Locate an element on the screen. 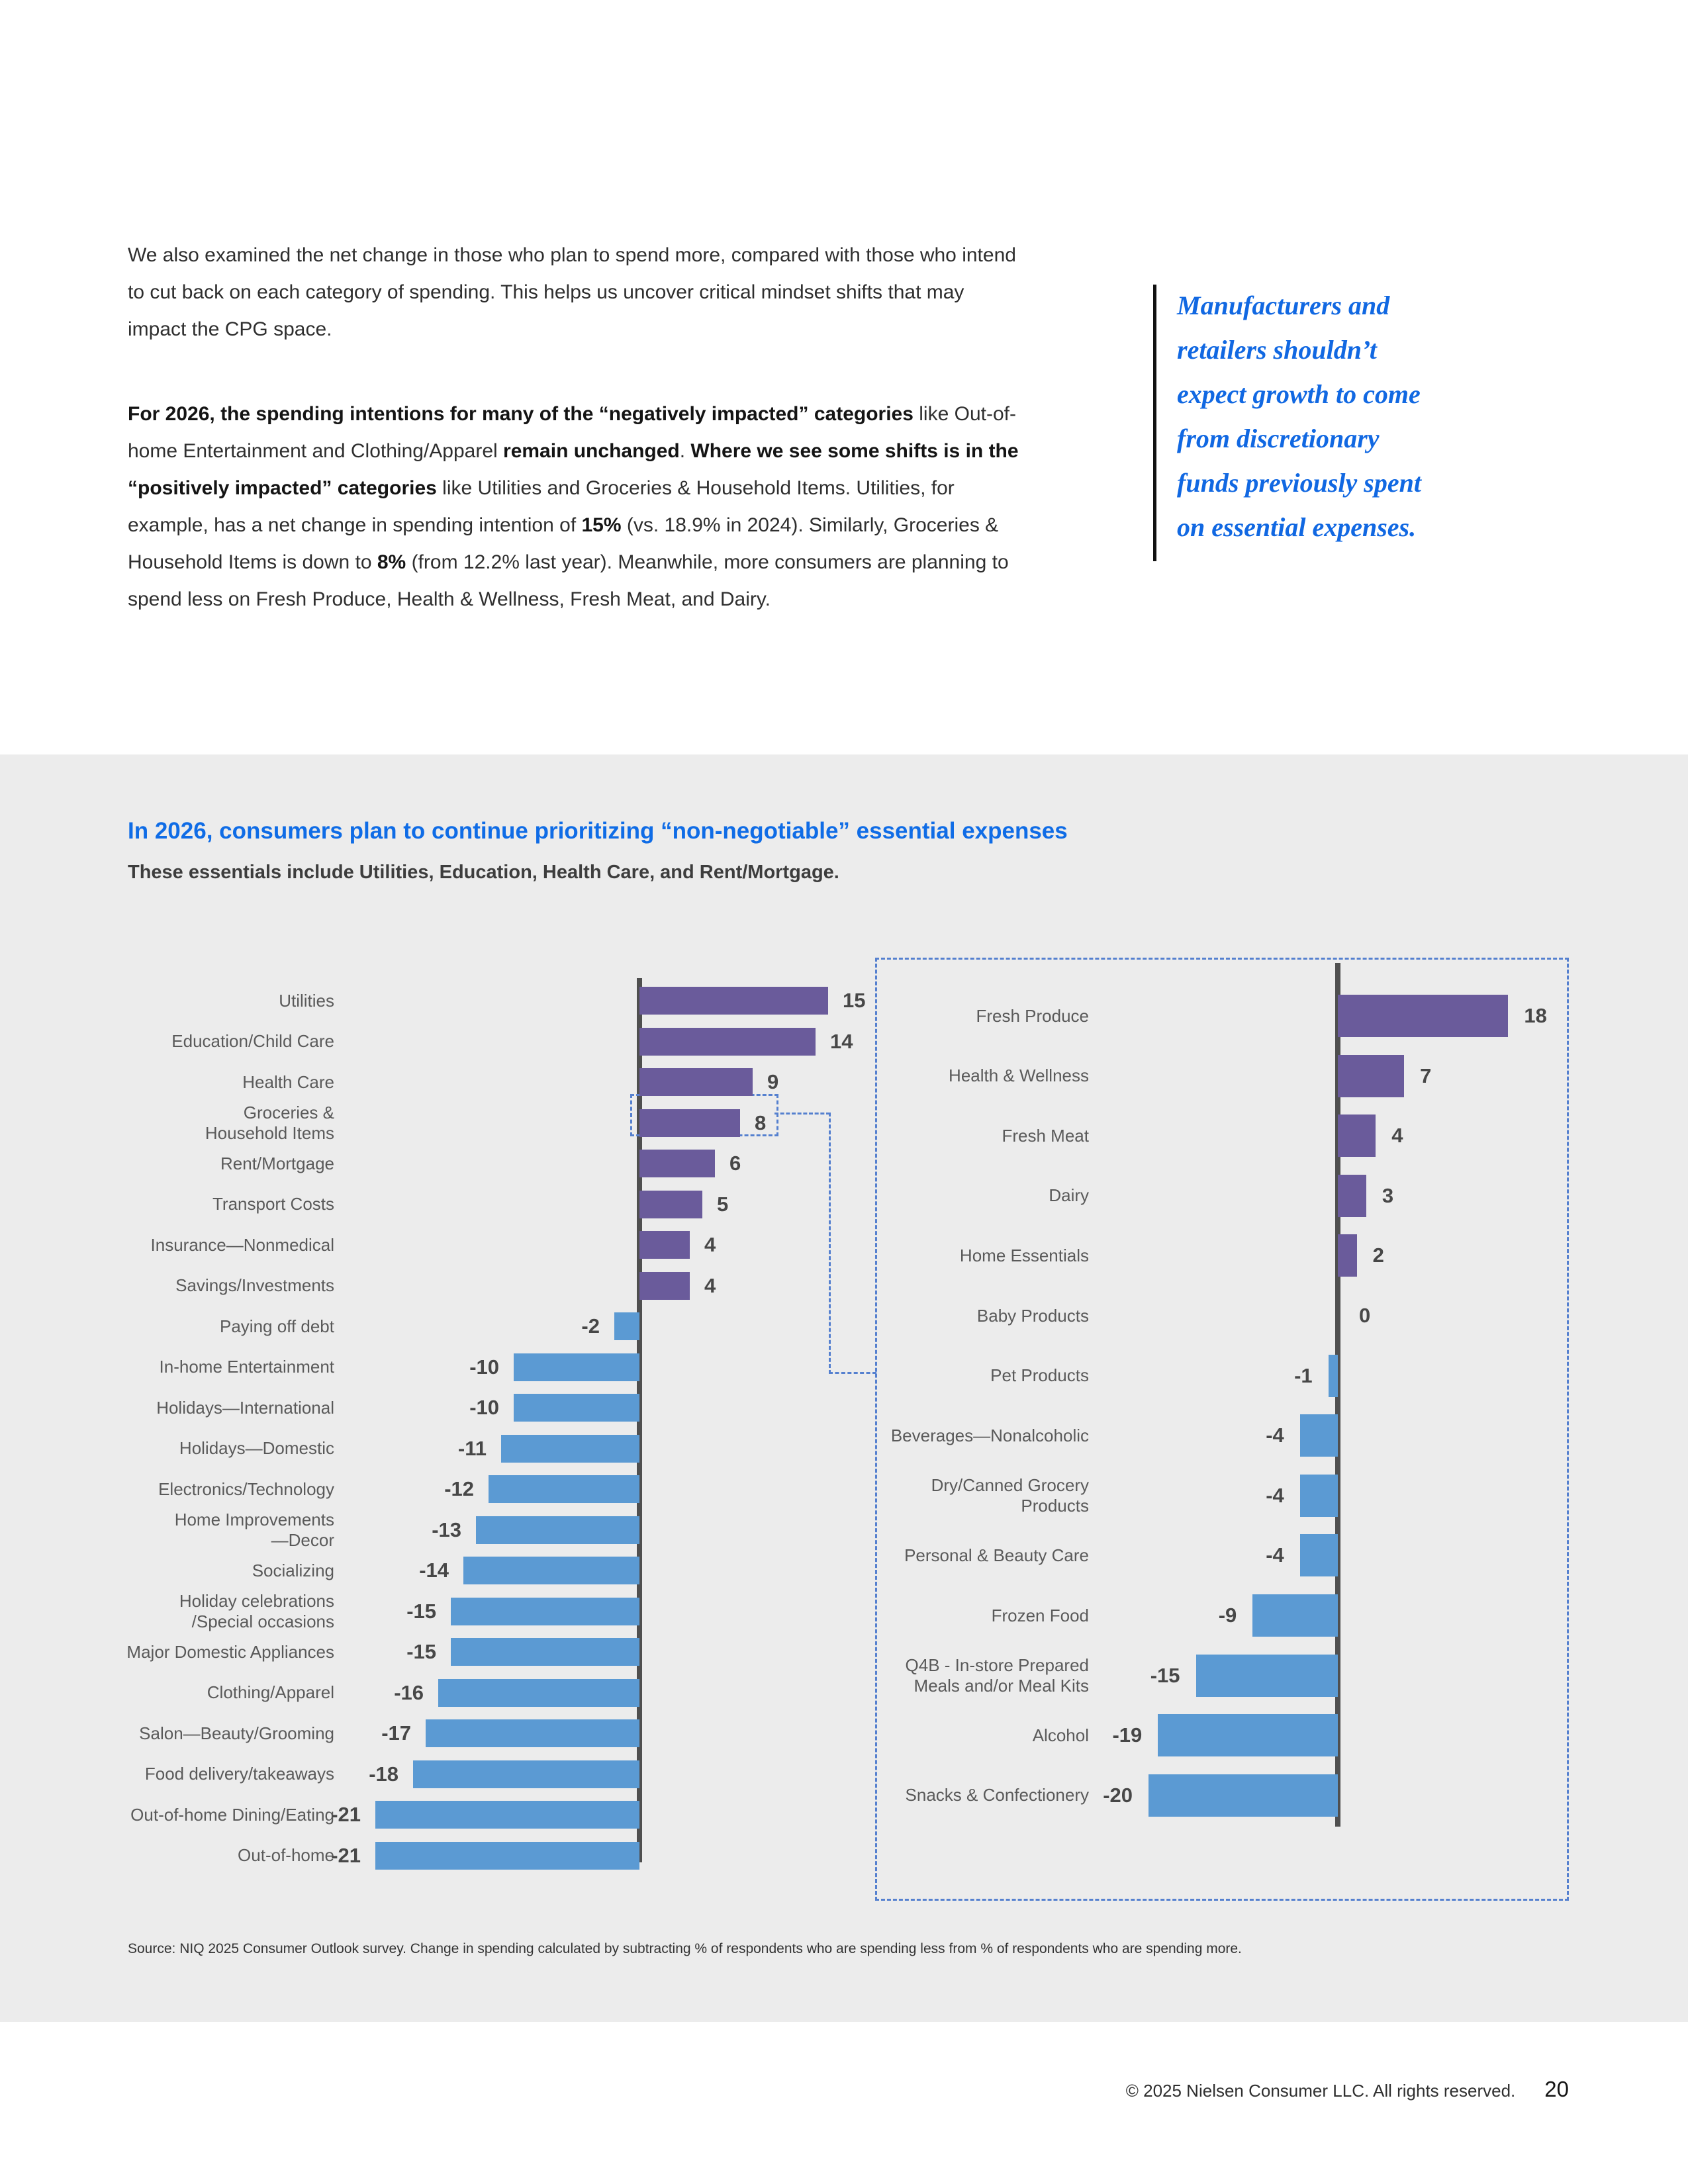 The image size is (1688, 2184). left-chart-value-label: 8 is located at coordinates (761, 1122).